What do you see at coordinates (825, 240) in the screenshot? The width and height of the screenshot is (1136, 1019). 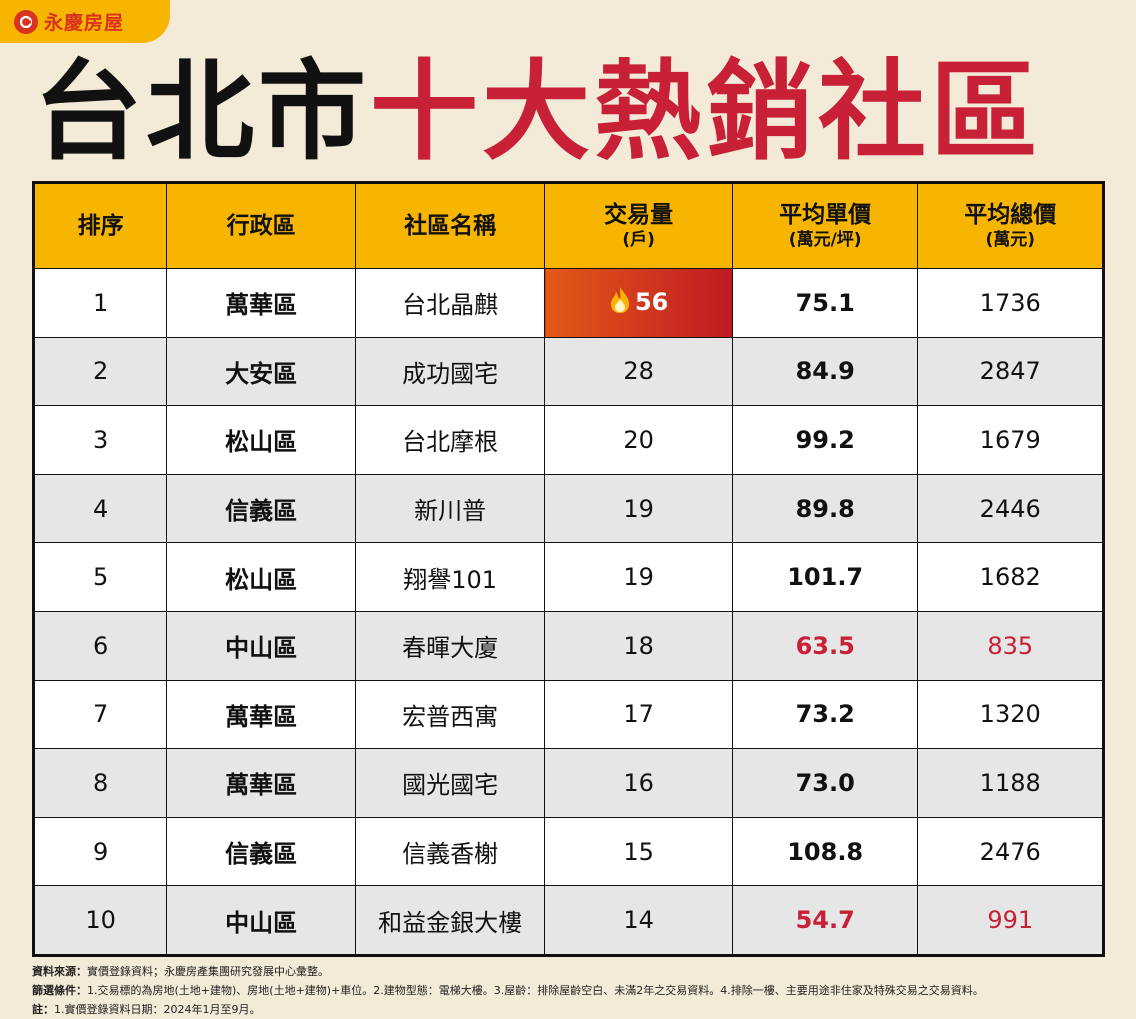 I see `column-header-unit: (萬元/坪)` at bounding box center [825, 240].